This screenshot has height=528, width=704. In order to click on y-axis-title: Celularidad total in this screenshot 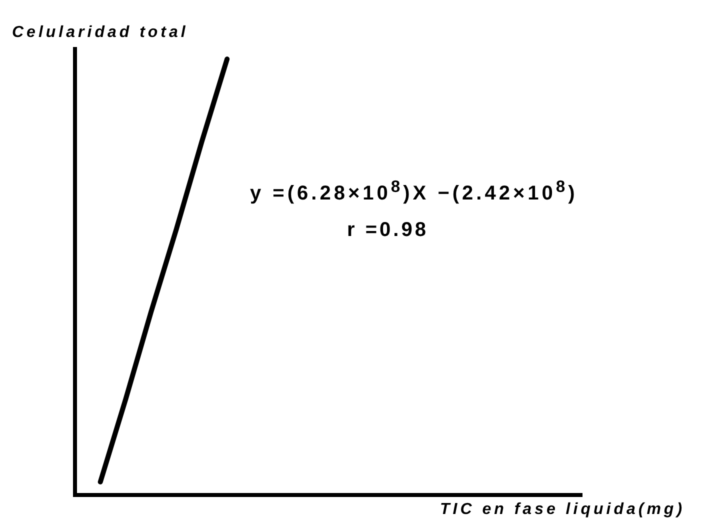, I will do `click(100, 33)`.